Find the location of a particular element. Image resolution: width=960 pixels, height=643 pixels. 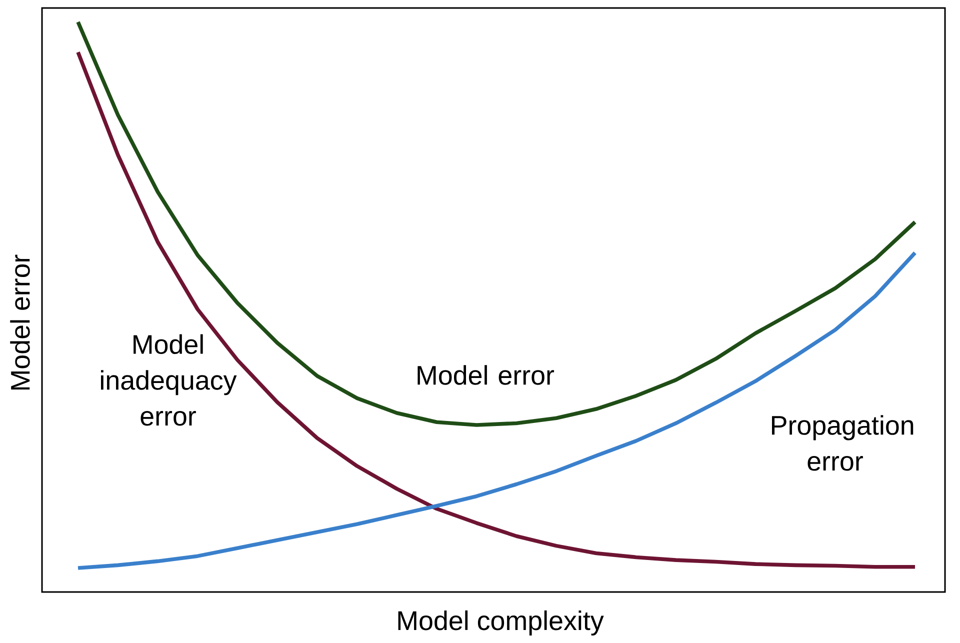

series-label: Propagation error is located at coordinates (843, 443).